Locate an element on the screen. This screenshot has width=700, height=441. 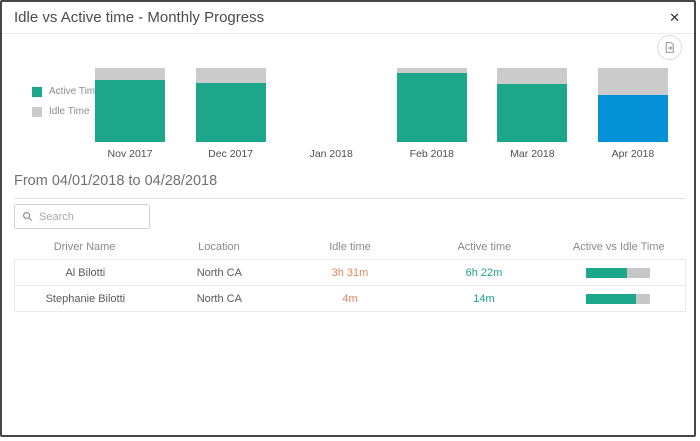
close-icon: ✕ is located at coordinates (674, 17).